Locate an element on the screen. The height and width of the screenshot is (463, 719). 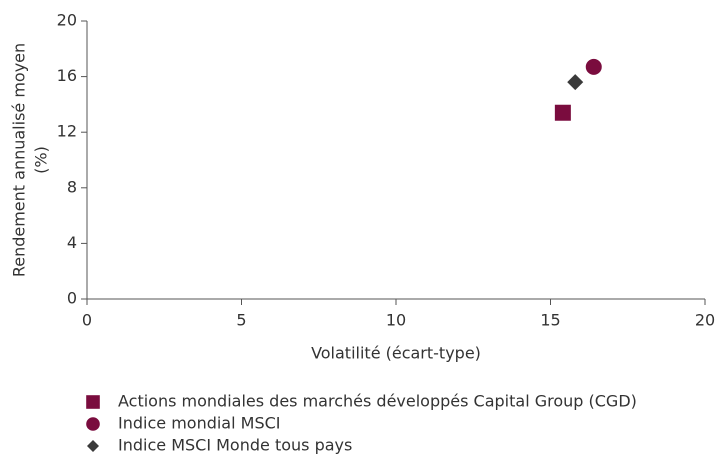
y-tick-label: 0 is located at coordinates (72, 298).